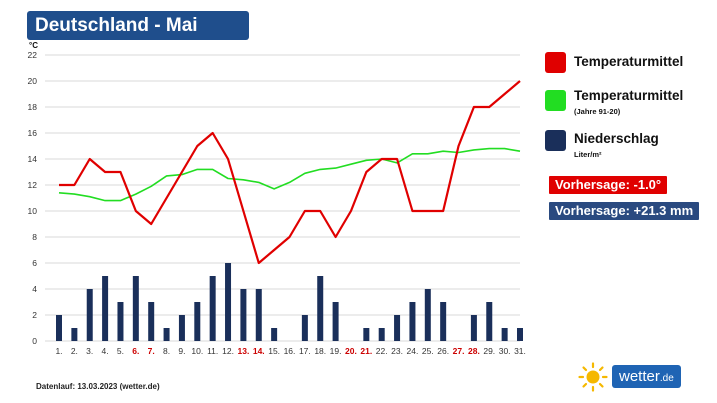  Describe the element at coordinates (33, 211) in the screenshot. I see `y-tick-label: 10` at that location.